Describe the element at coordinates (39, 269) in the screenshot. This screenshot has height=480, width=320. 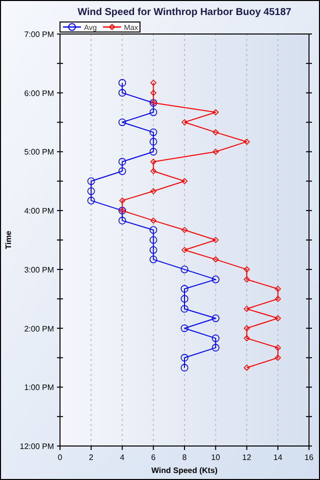
I see `y-tick-label: 3:00 PM` at that location.